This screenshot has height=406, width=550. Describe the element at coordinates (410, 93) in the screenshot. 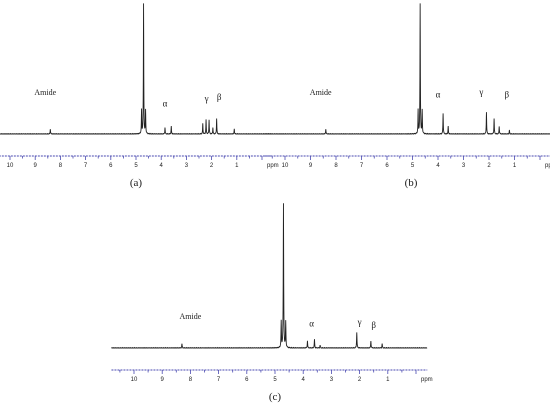

I see `peak-annotations: Amide α γ β` at that location.